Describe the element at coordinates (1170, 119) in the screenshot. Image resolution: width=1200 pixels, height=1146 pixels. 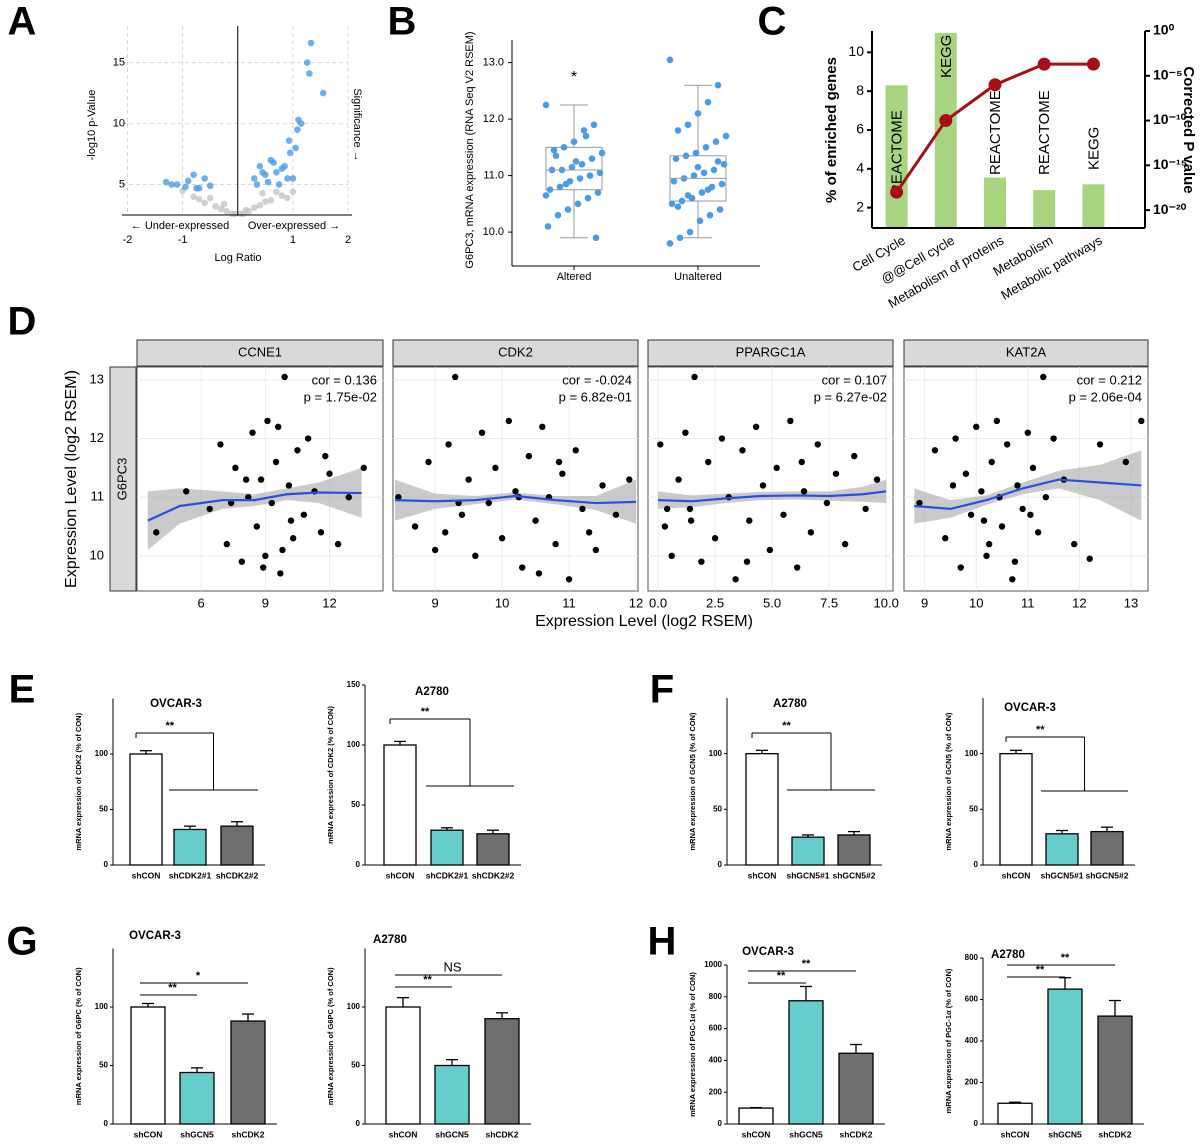
I see `y2-tick-label: 10⁻¹⁰` at that location.